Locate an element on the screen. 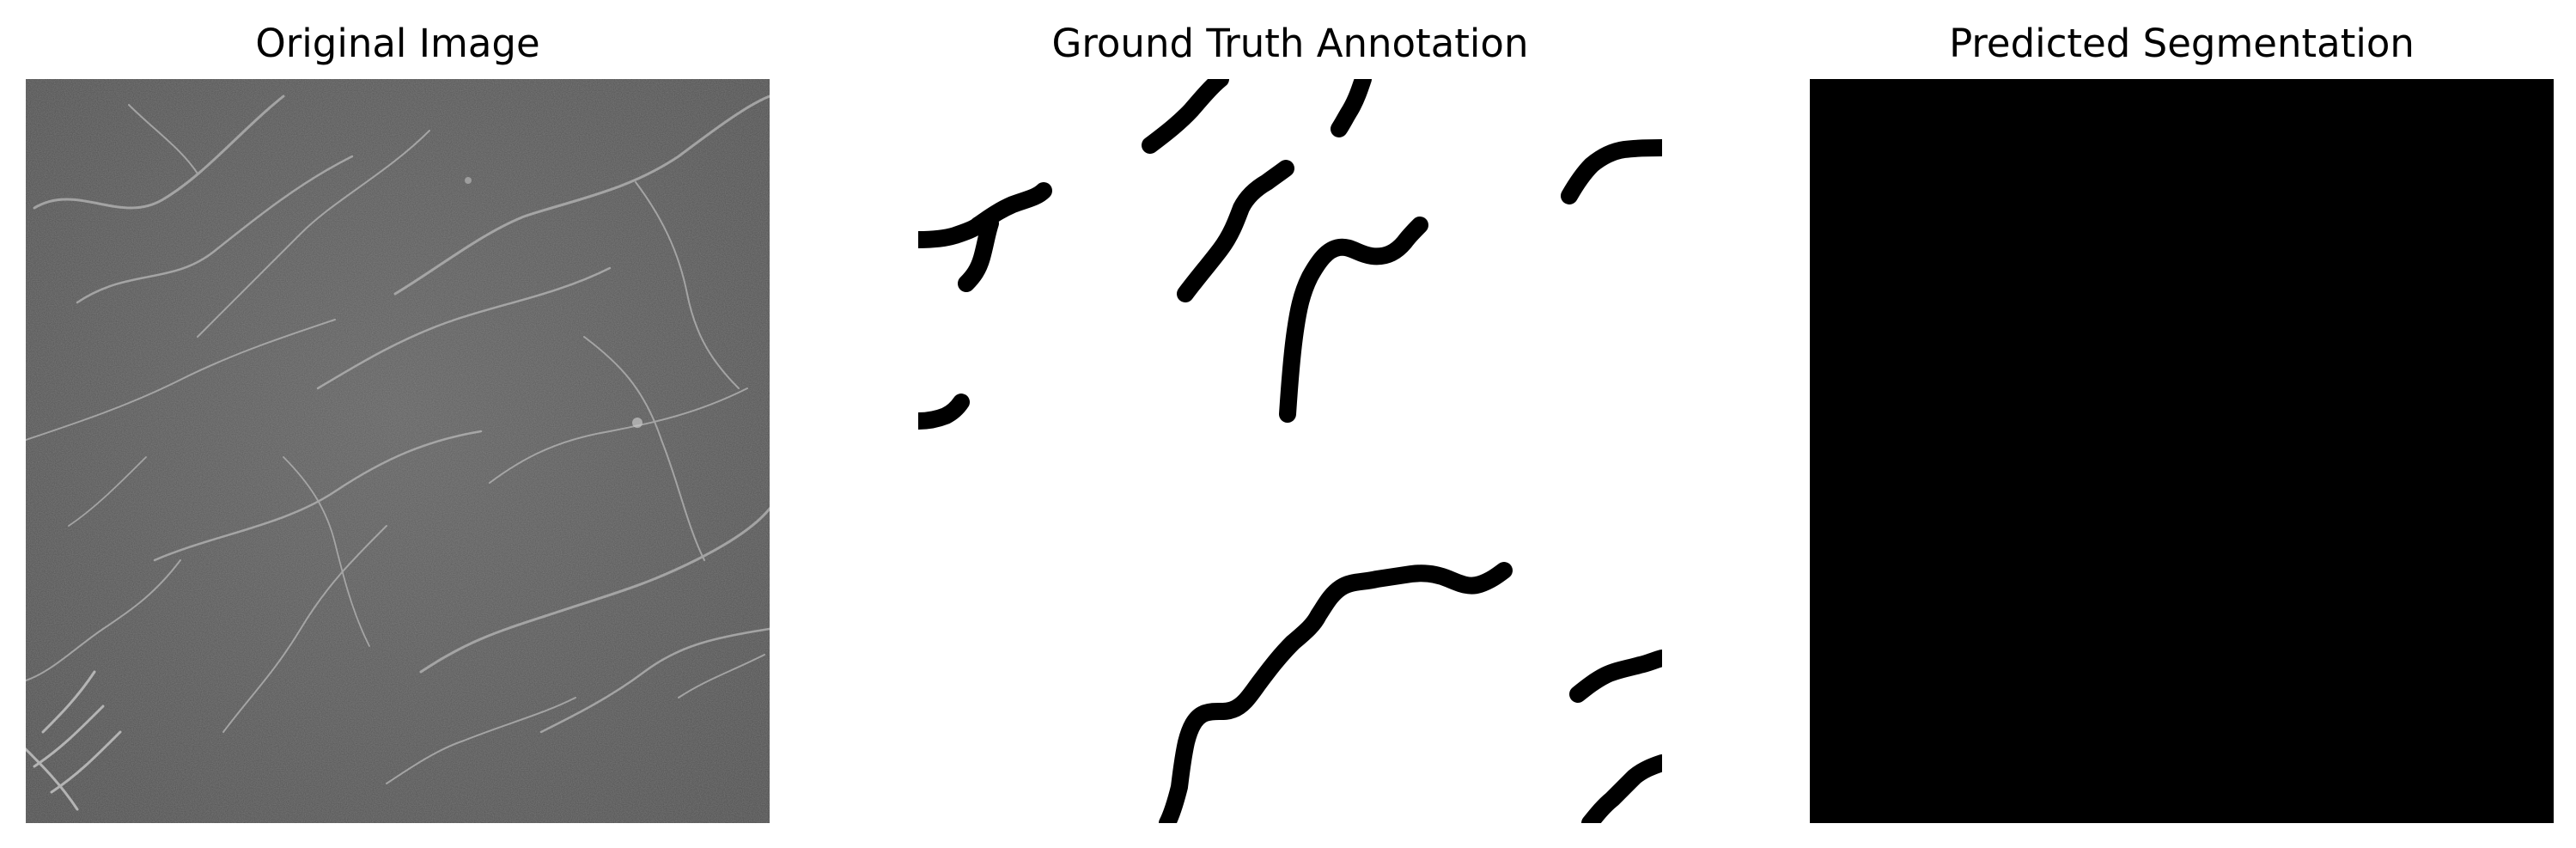 The width and height of the screenshot is (2576, 848). prediction-title: Predicted Segmentation is located at coordinates (2182, 43).